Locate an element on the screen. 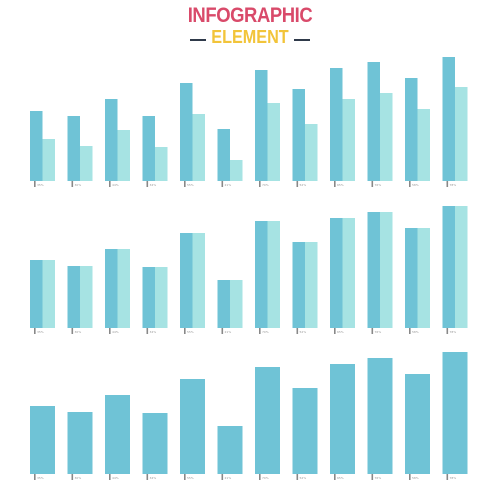  title-left-dash is located at coordinates (198, 40).